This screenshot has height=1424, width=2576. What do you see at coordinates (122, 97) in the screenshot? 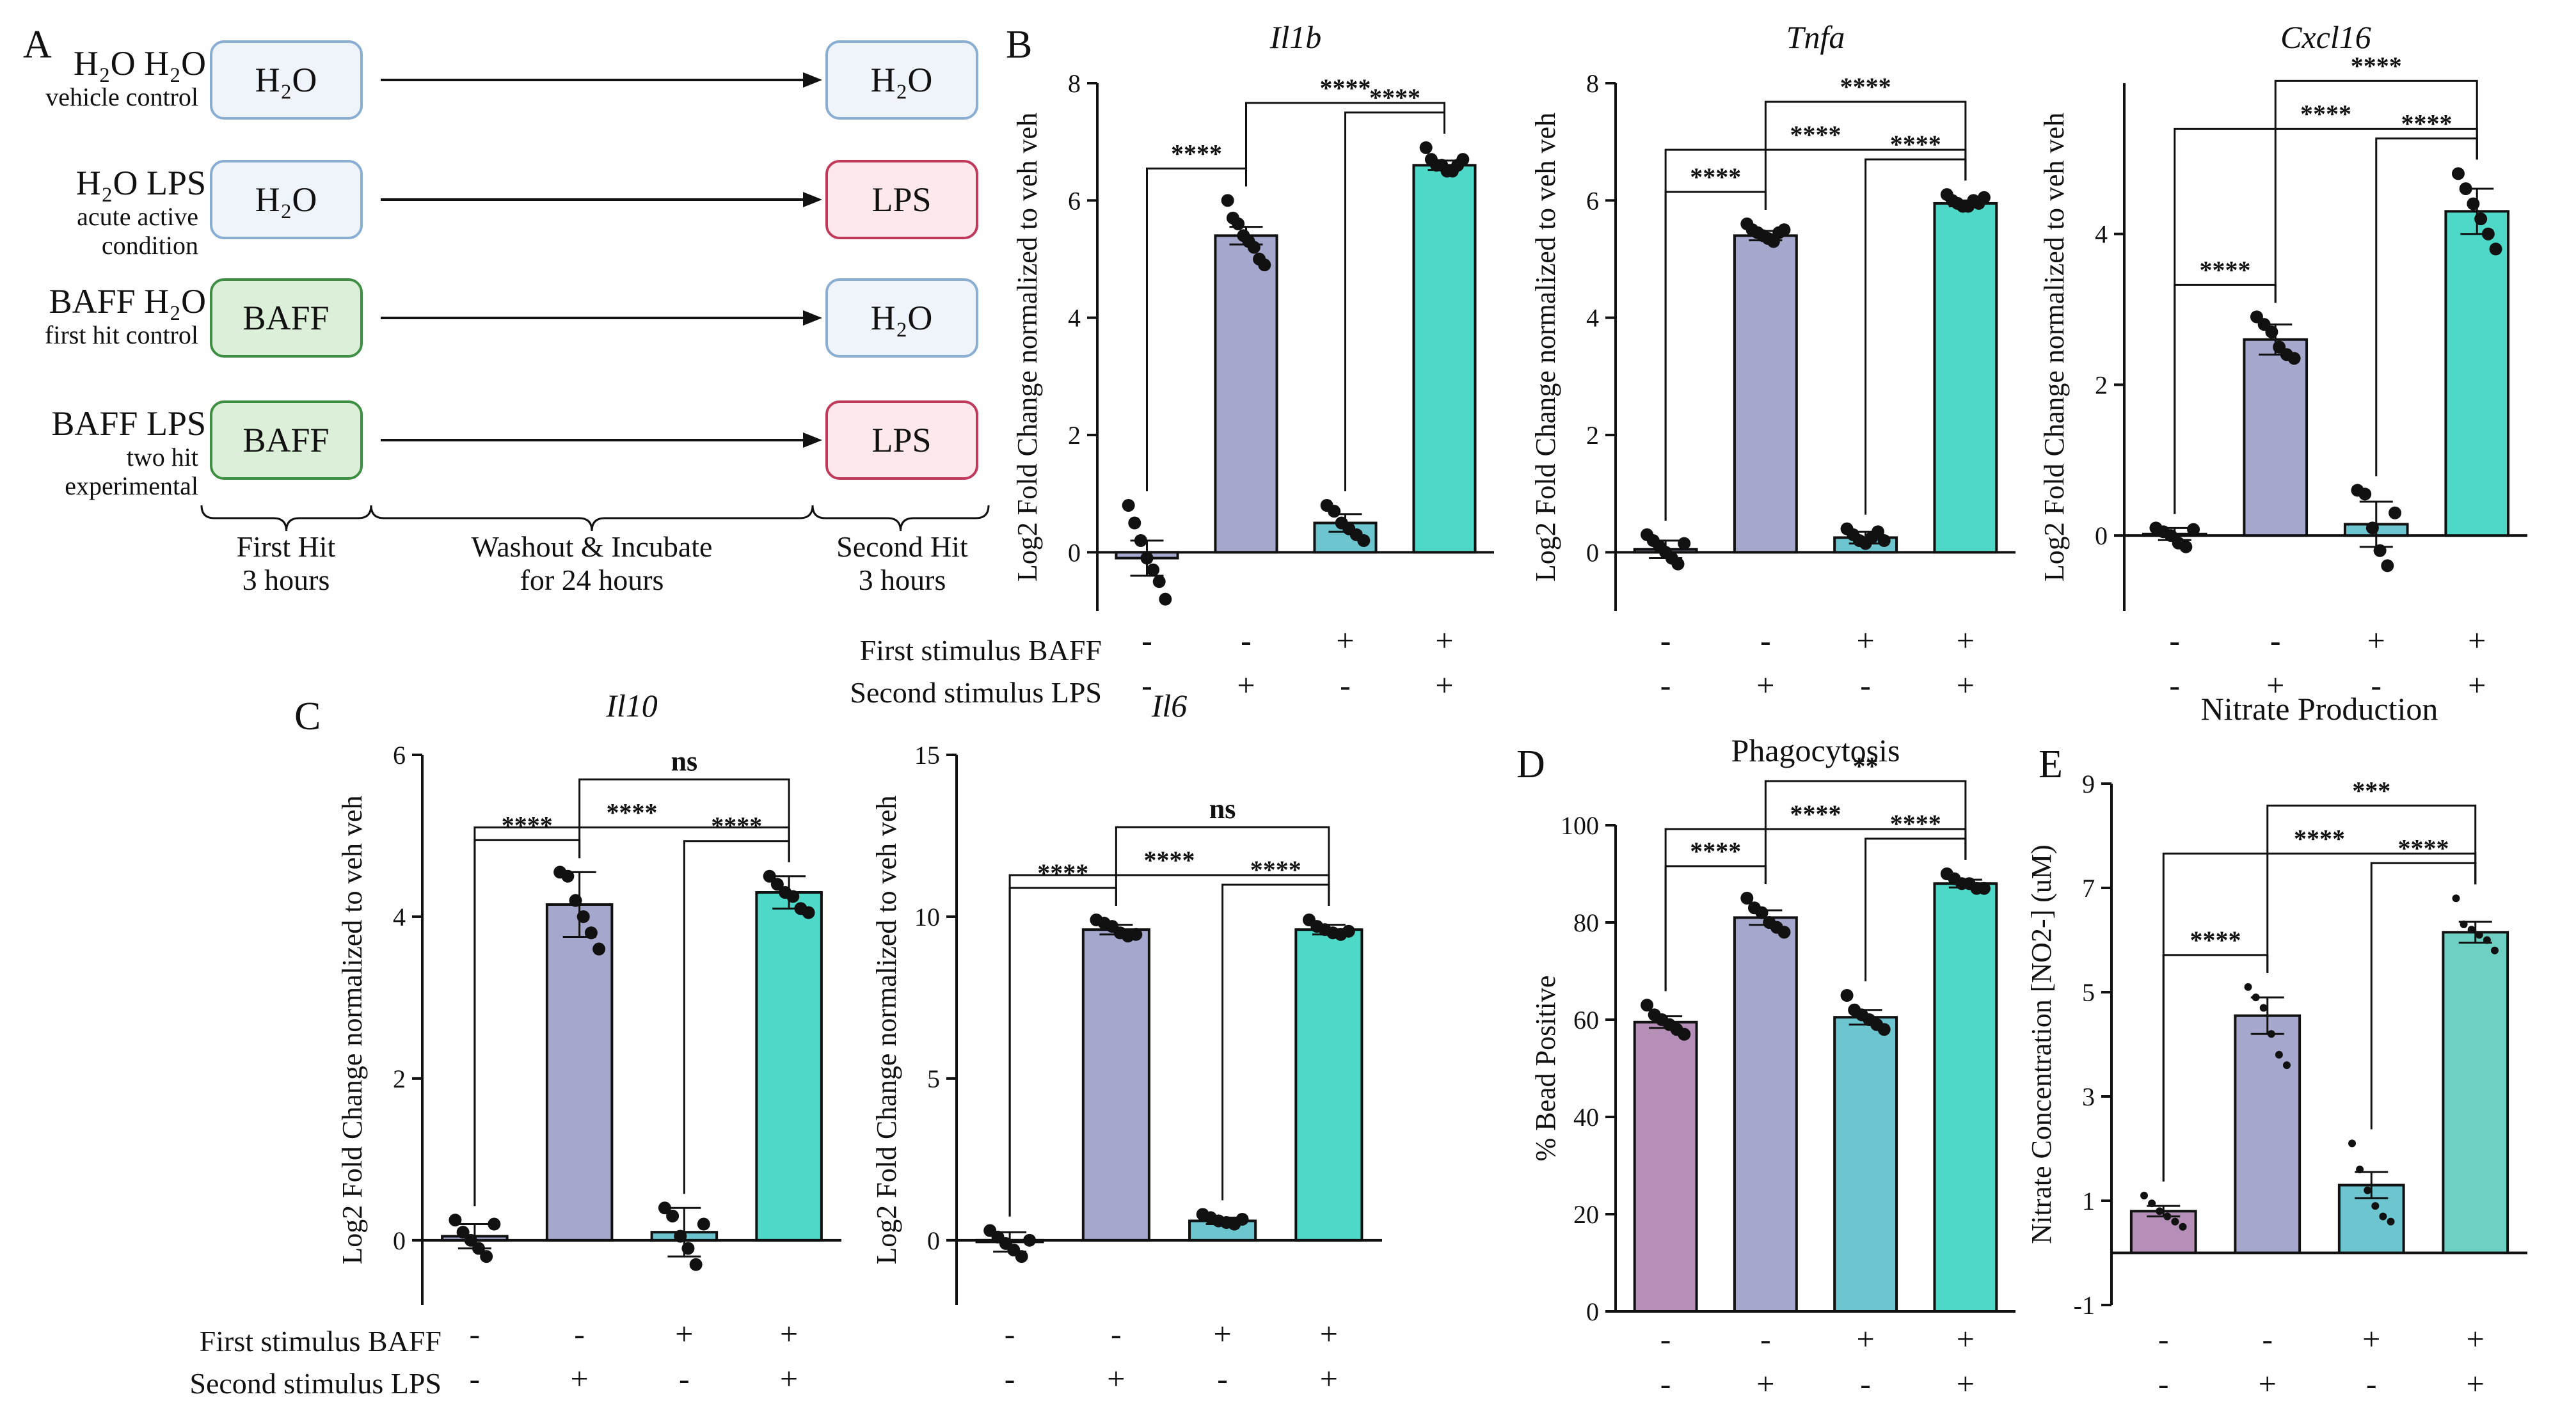
I see `condition-description: vehicle control` at bounding box center [122, 97].